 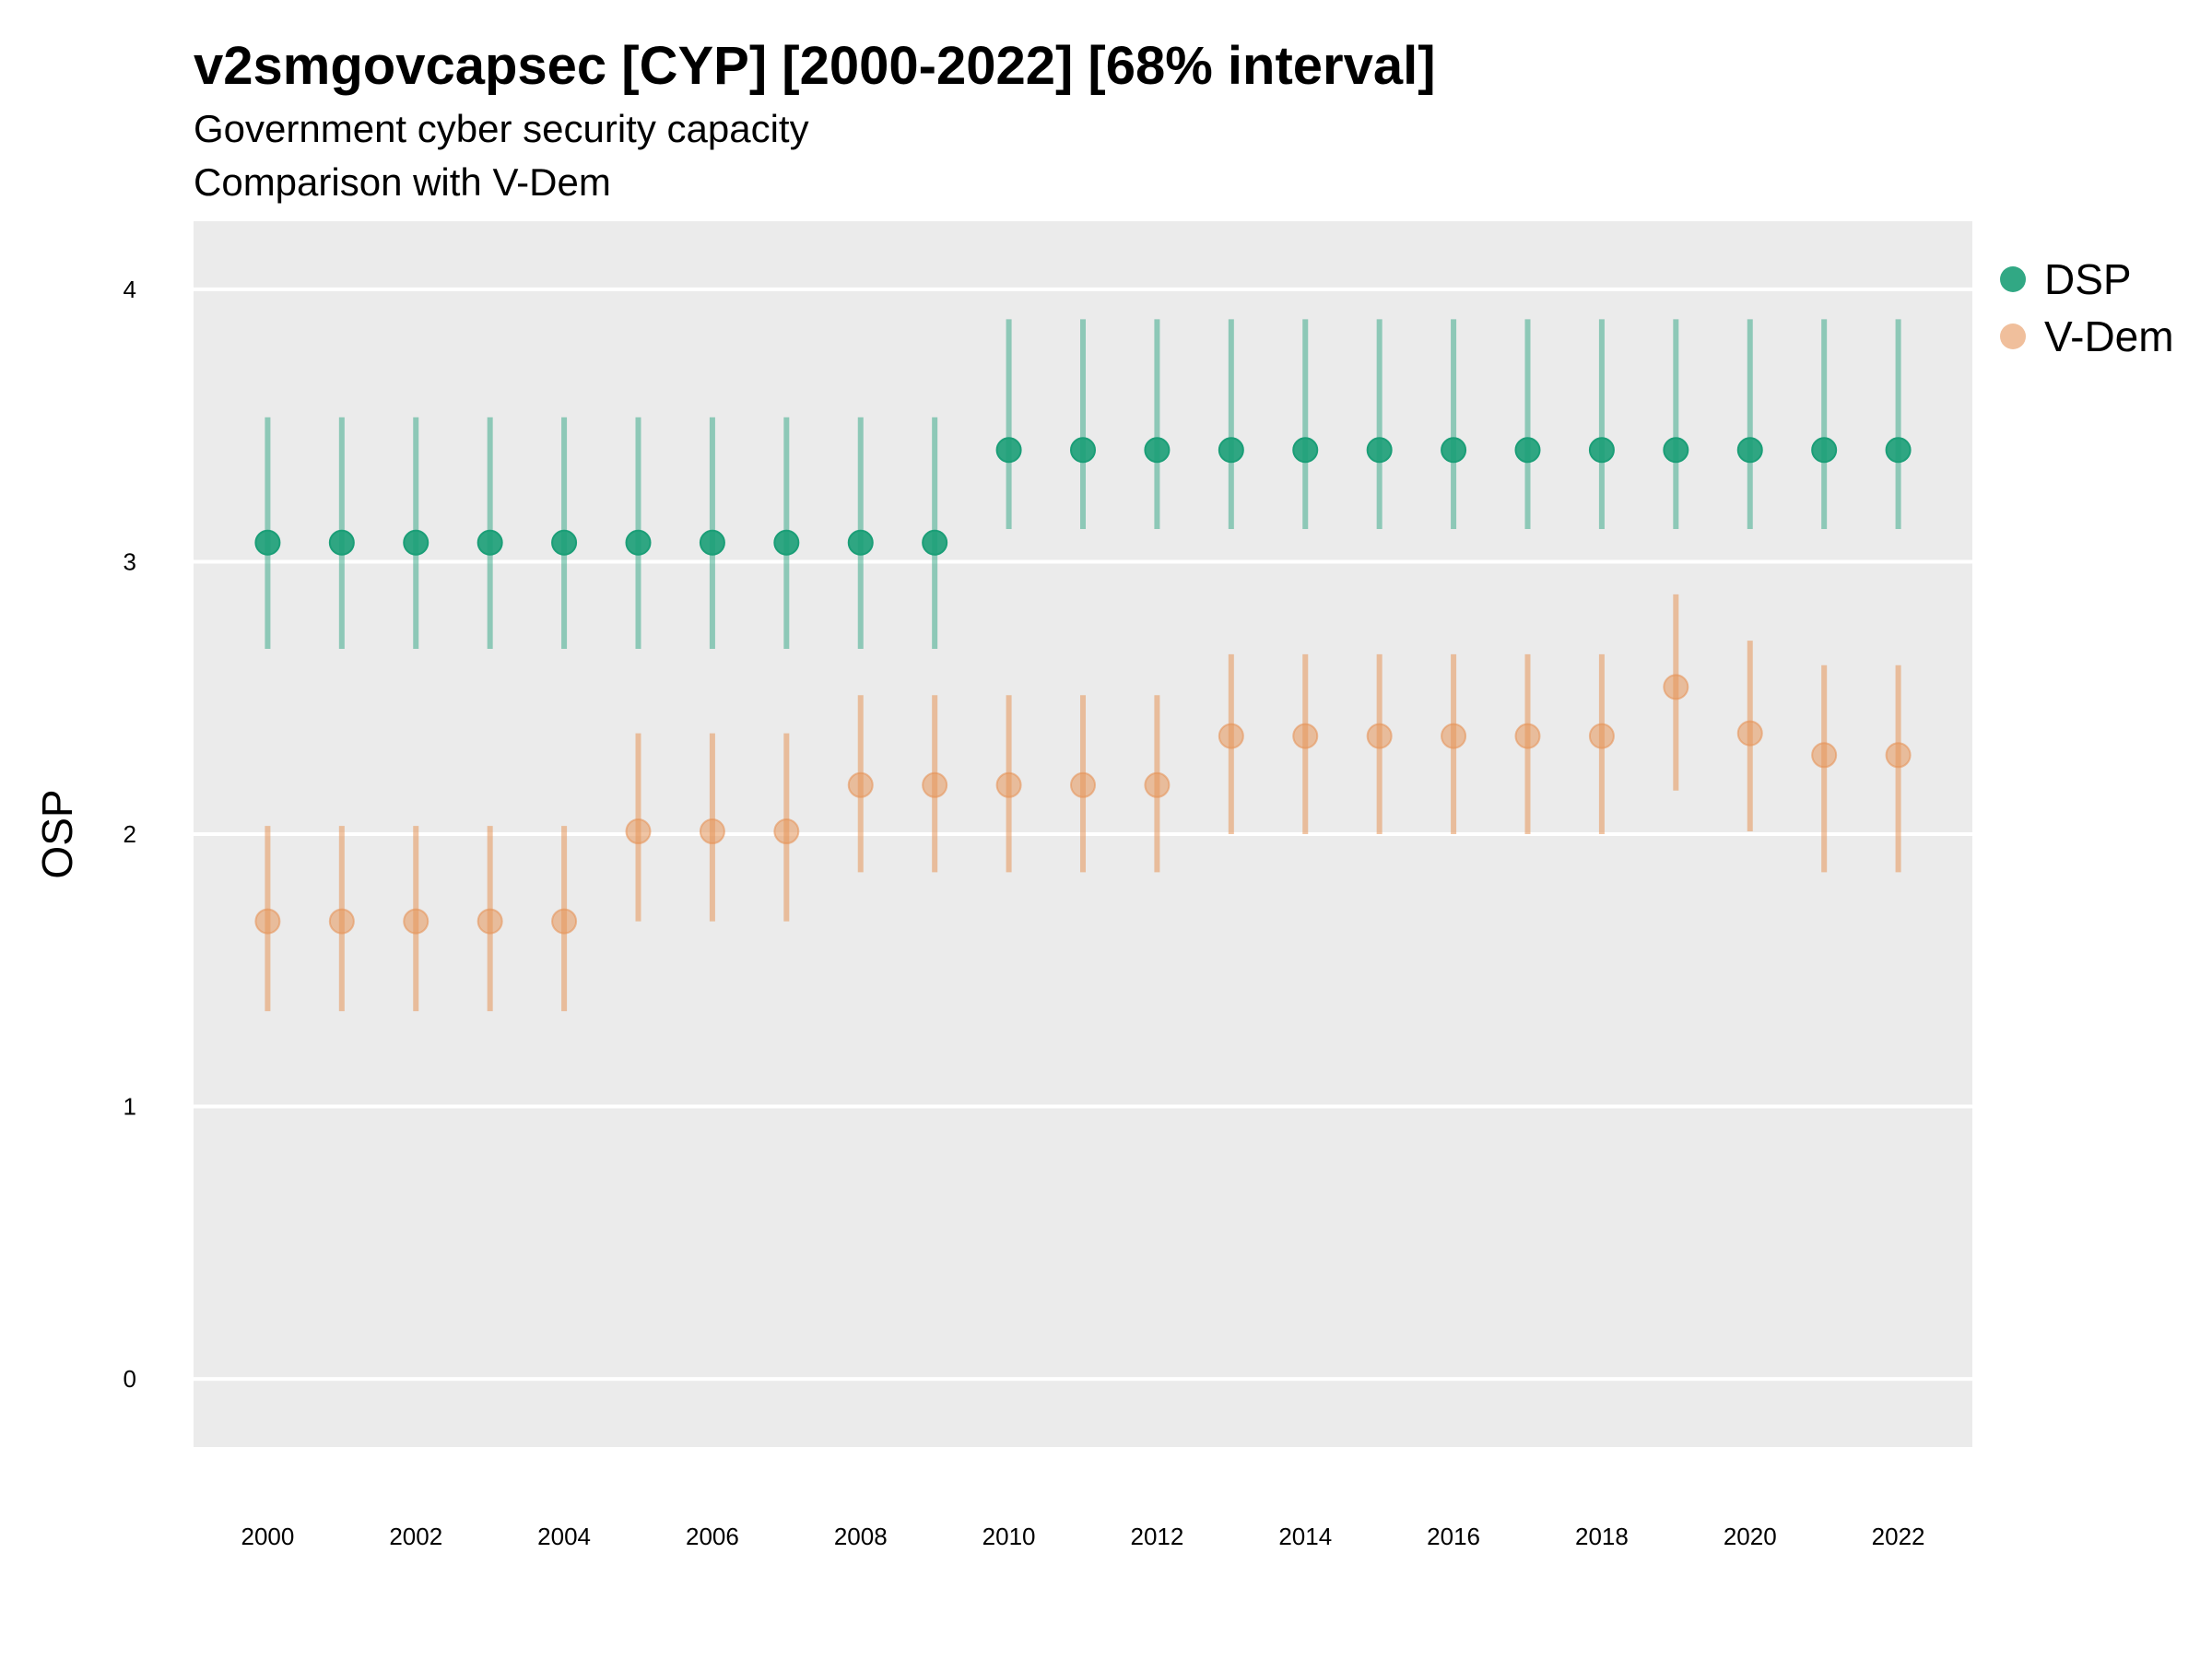 What do you see at coordinates (2013, 279) in the screenshot?
I see `legend-key-dsp` at bounding box center [2013, 279].